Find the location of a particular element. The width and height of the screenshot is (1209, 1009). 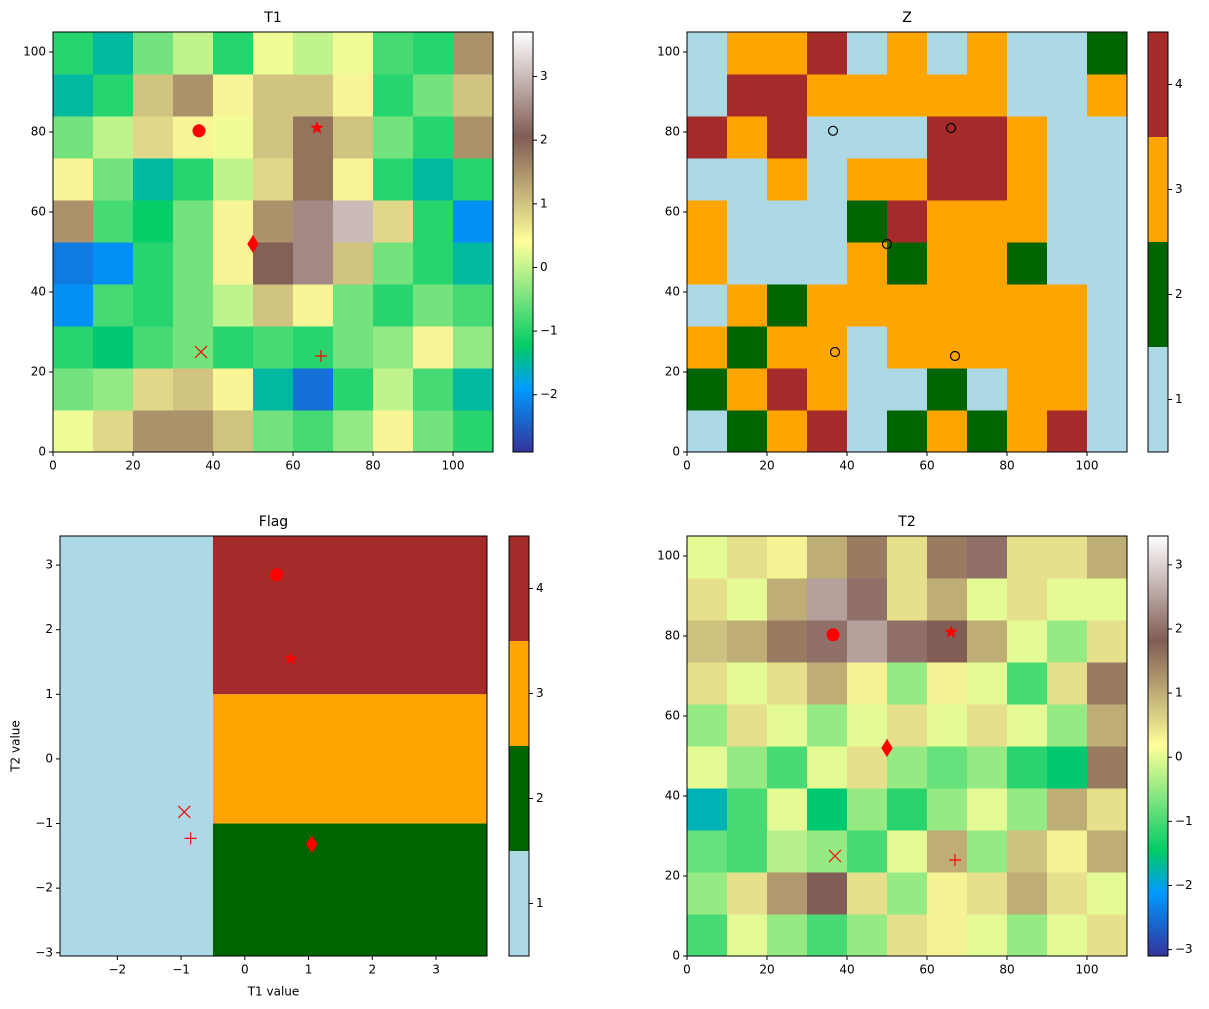

colorbar-tick-label: 2 is located at coordinates (540, 798).